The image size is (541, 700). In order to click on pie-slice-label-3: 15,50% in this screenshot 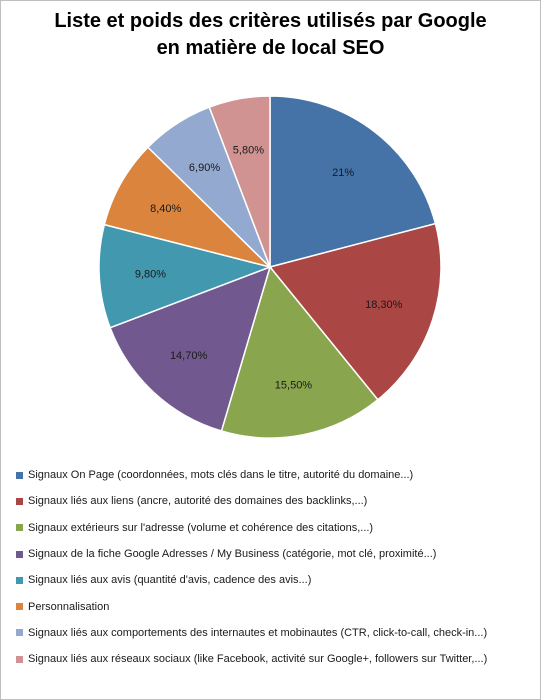, I will do `click(294, 385)`.